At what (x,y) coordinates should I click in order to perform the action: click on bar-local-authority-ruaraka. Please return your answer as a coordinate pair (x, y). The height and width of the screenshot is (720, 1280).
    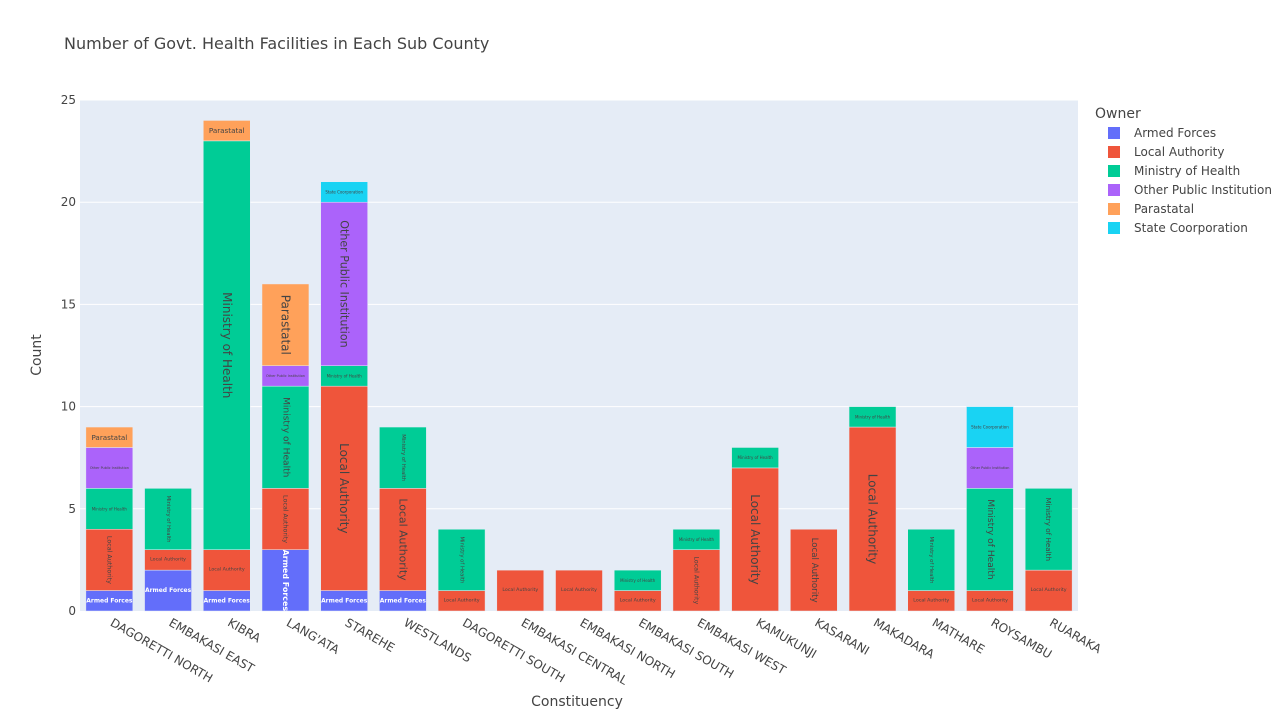
    Looking at the image, I should click on (1048, 590).